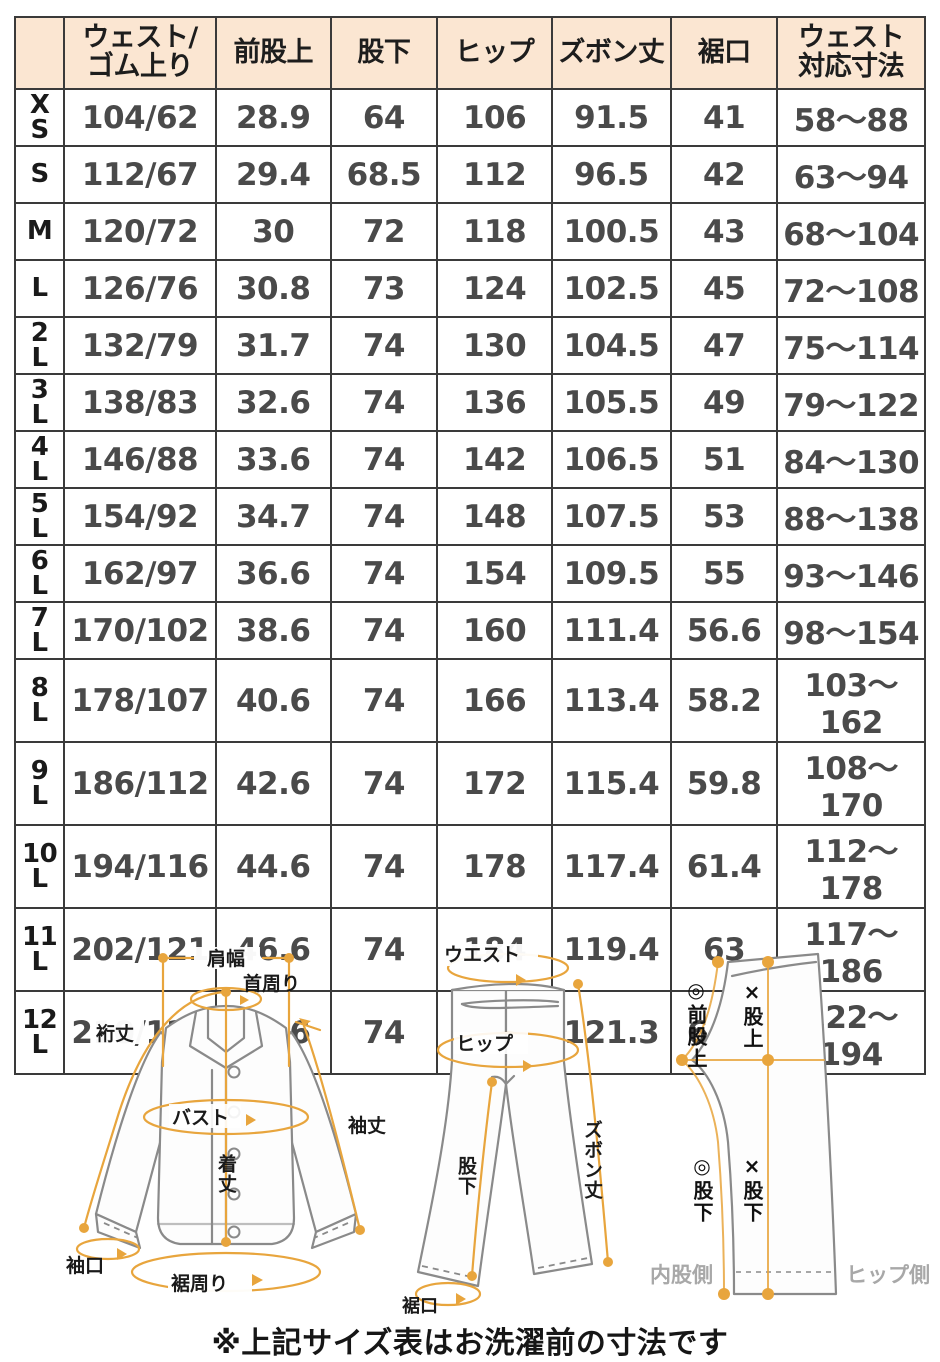 Image resolution: width=940 pixels, height=1362 pixels. I want to click on header-line: 裾口, so click(724, 52).